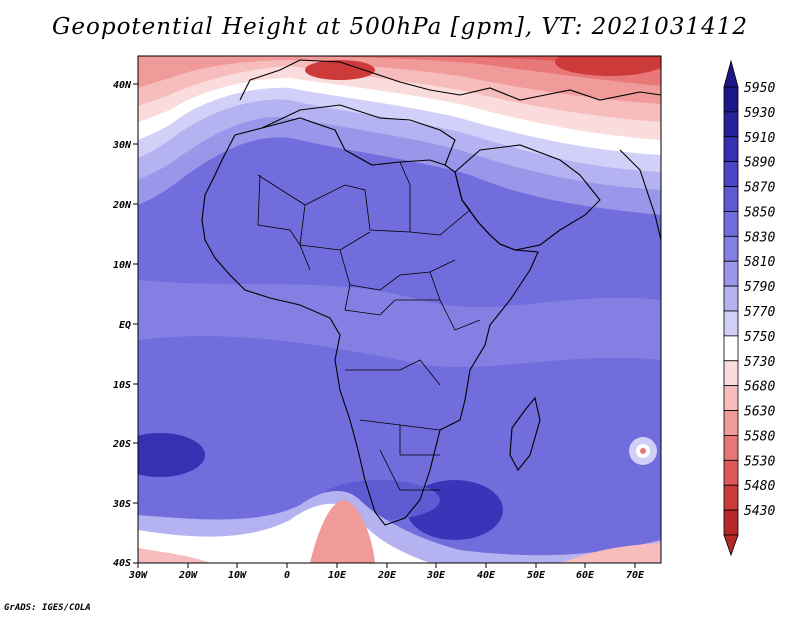 The image size is (800, 618). I want to click on colorbar-label: 5480, so click(759, 486).